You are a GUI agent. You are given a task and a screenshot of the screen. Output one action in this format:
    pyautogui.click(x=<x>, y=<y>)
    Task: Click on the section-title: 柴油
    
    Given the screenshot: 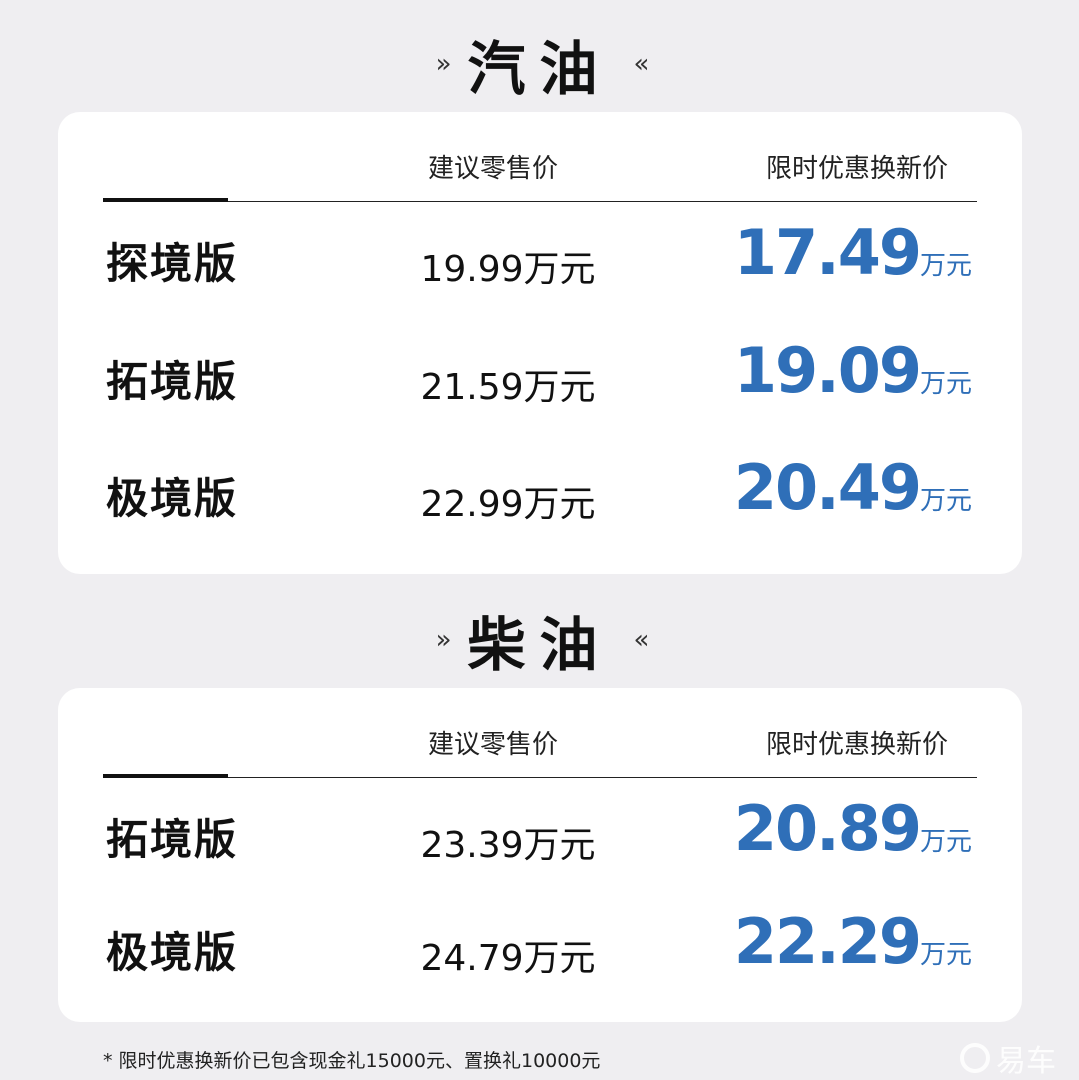 What is the action you would take?
    pyautogui.click(x=539, y=645)
    